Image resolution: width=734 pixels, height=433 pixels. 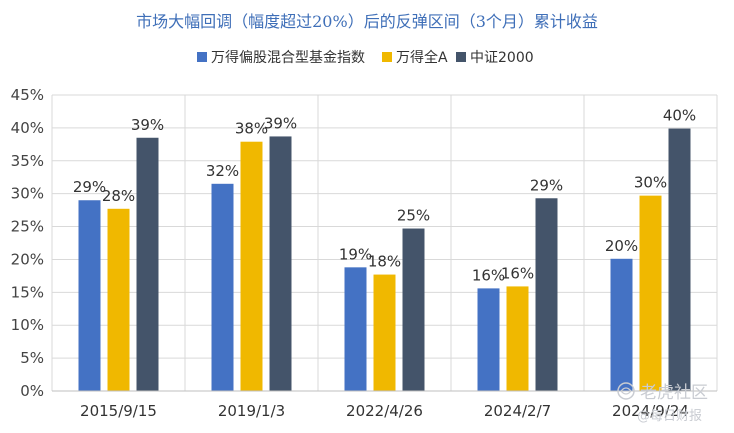 What do you see at coordinates (502, 58) in the screenshot?
I see `legend-label: 中证2000` at bounding box center [502, 58].